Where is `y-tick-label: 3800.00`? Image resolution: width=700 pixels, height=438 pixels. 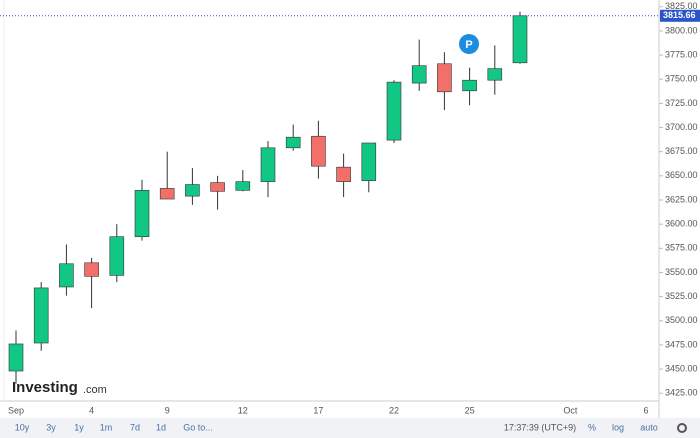 y-tick-label: 3800.00 is located at coordinates (681, 30).